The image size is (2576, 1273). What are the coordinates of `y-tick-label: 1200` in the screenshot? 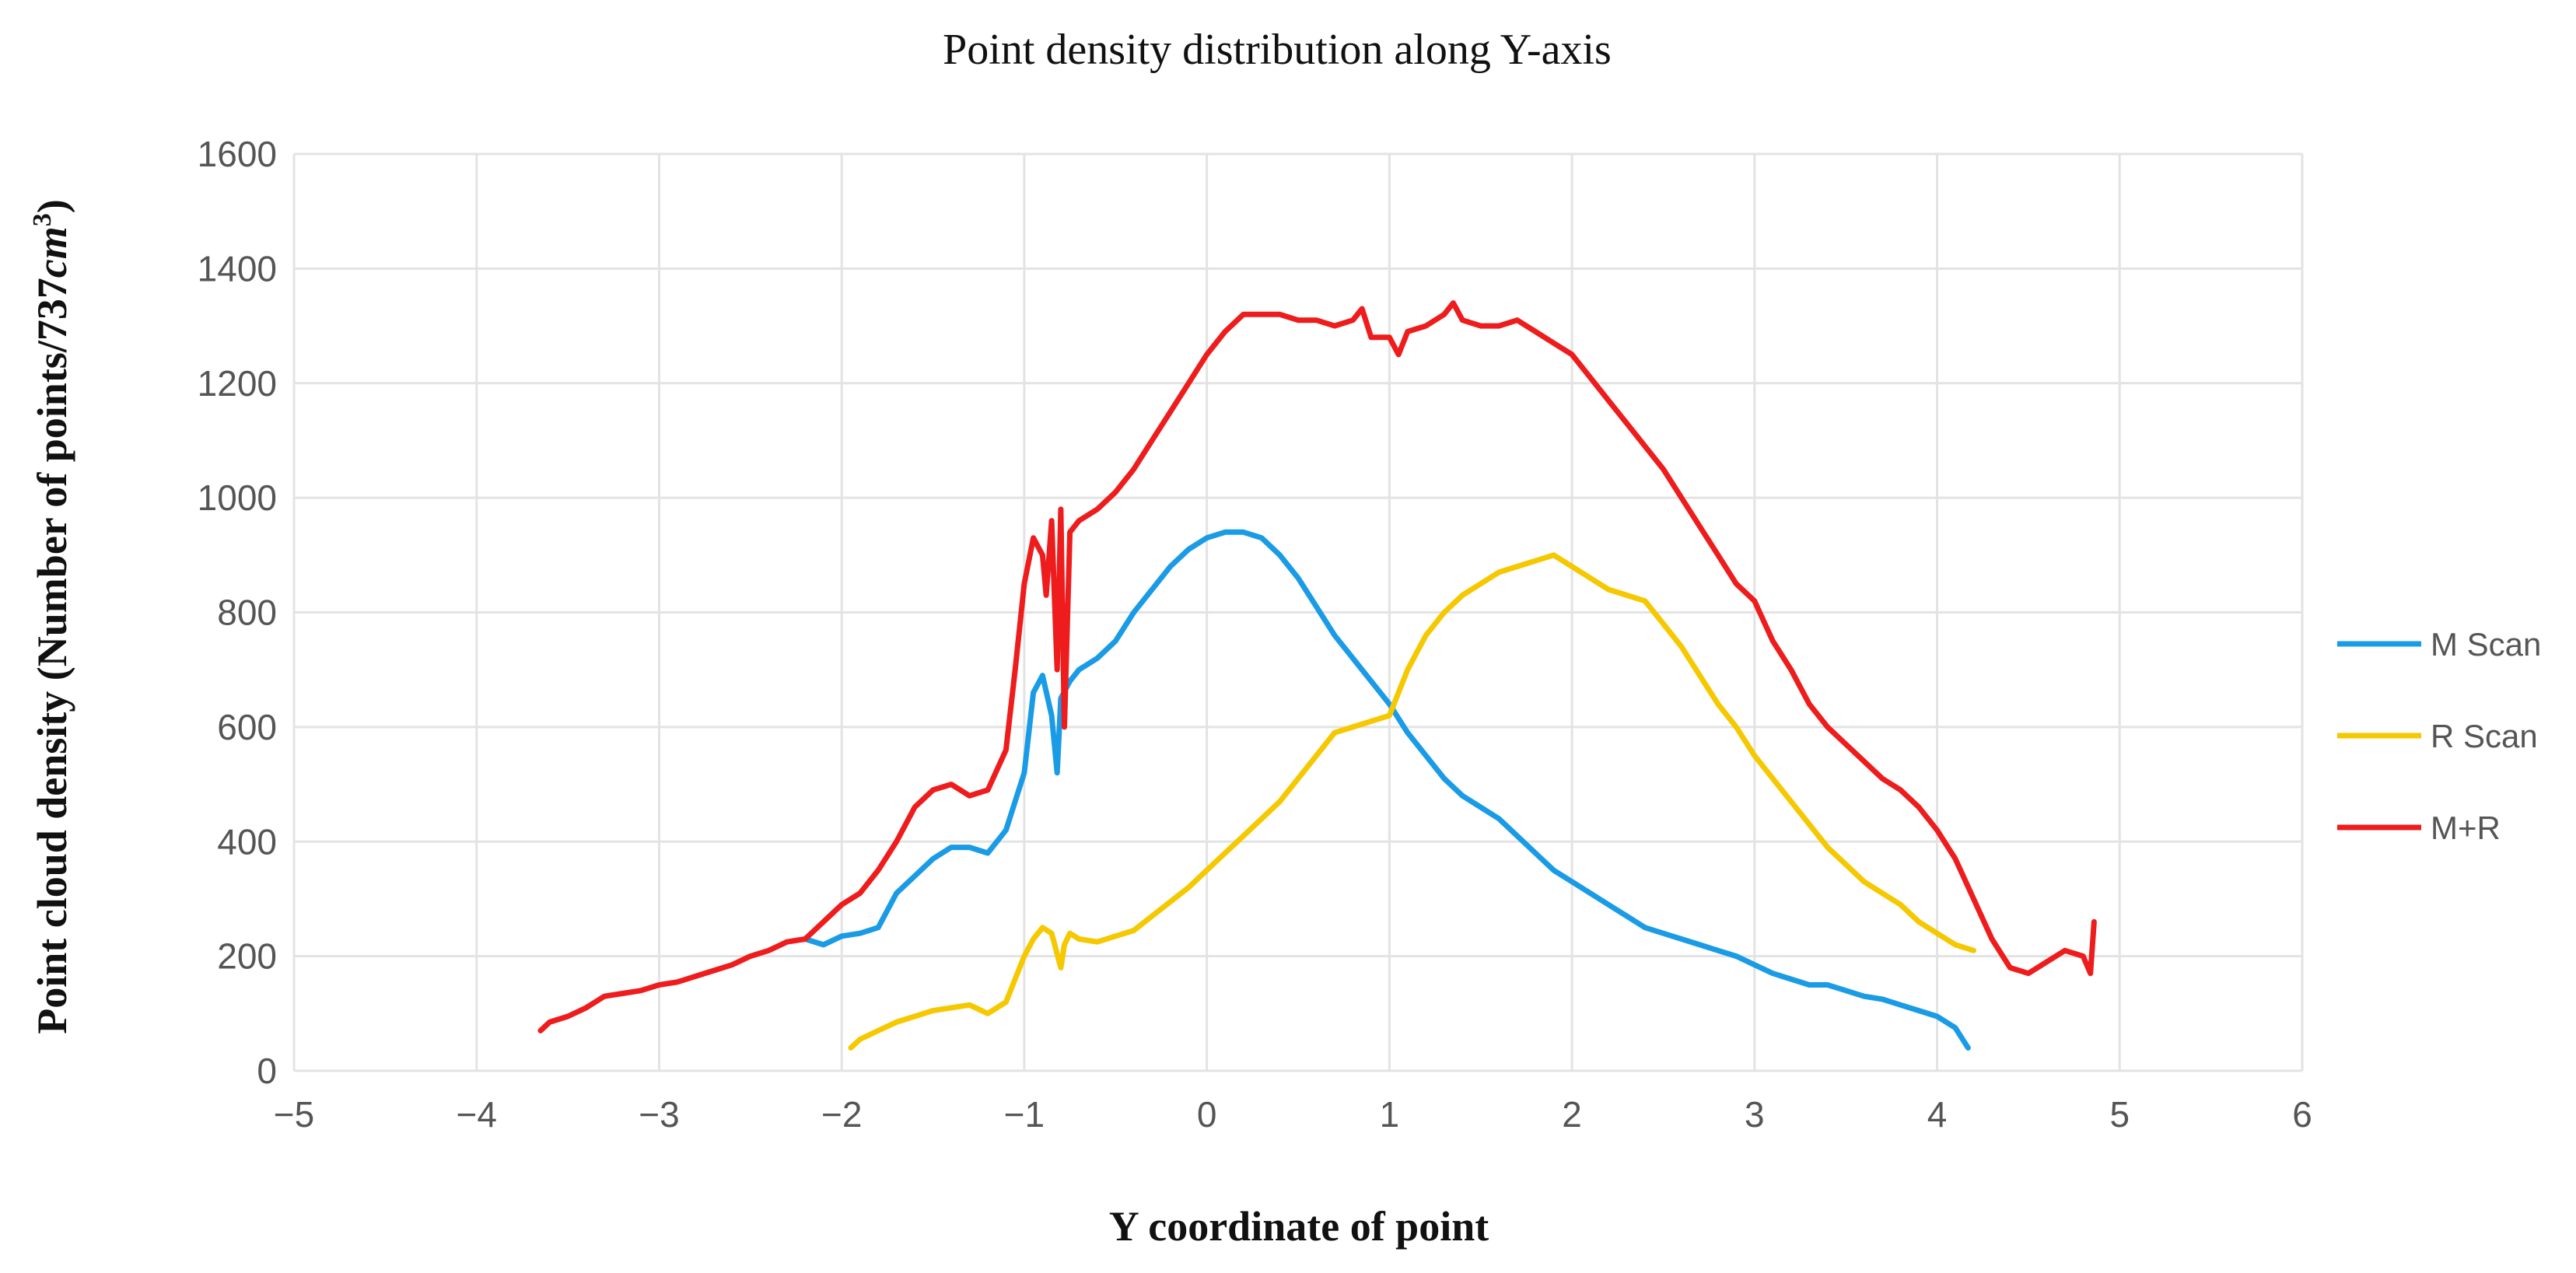 It's located at (238, 383).